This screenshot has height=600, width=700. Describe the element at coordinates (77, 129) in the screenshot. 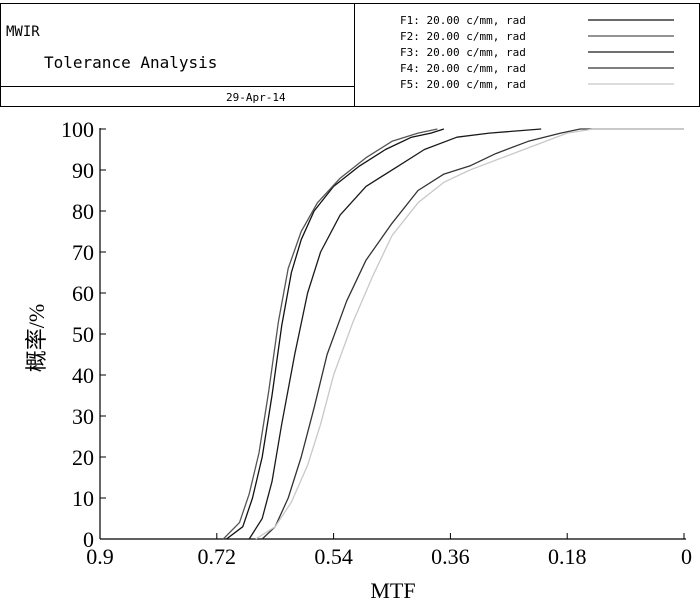

I see `y-tick-label: 100` at that location.